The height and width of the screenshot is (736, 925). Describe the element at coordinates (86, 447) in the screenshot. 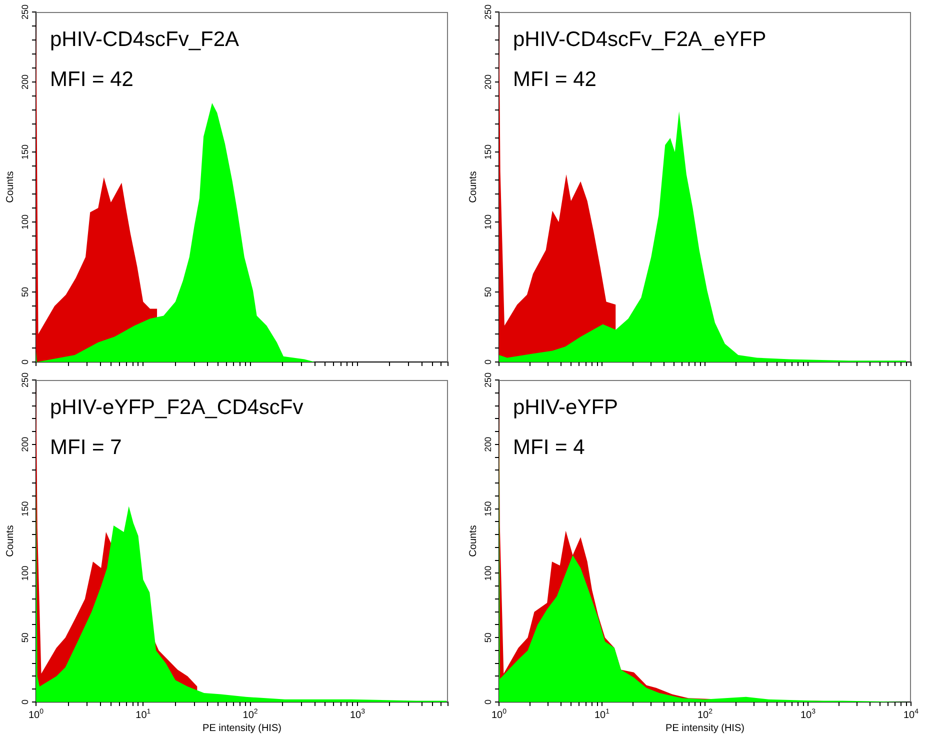

I see `annotation: MFI = 7` at that location.